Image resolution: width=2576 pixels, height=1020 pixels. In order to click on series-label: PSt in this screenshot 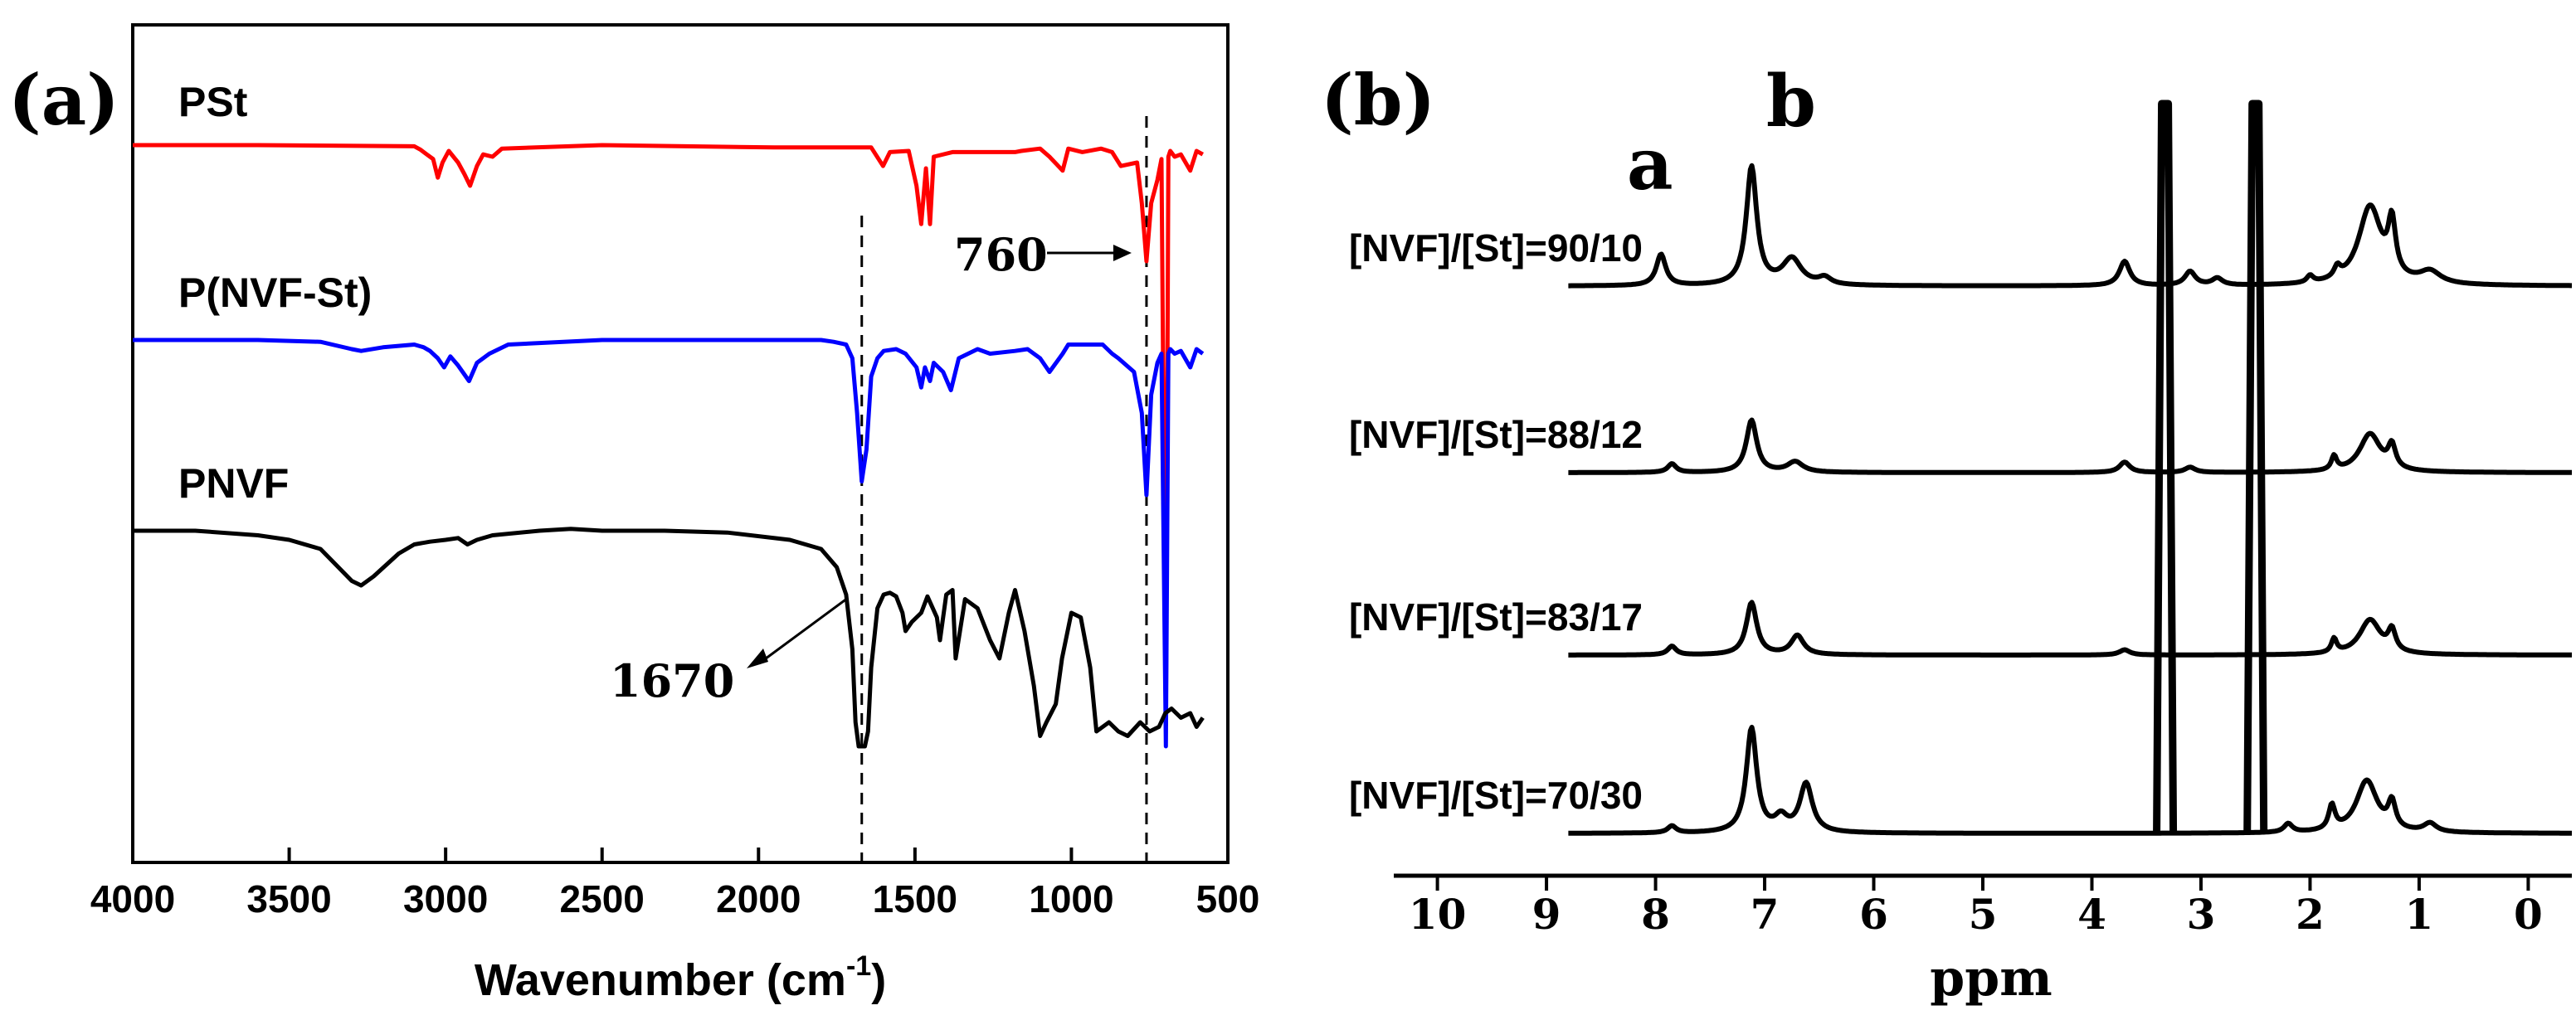, I will do `click(213, 102)`.